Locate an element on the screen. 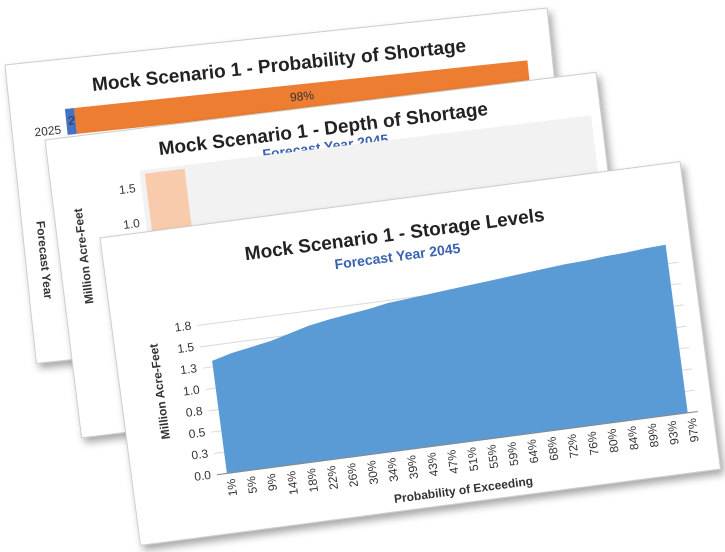  x-tick-label: 26% is located at coordinates (352, 475).